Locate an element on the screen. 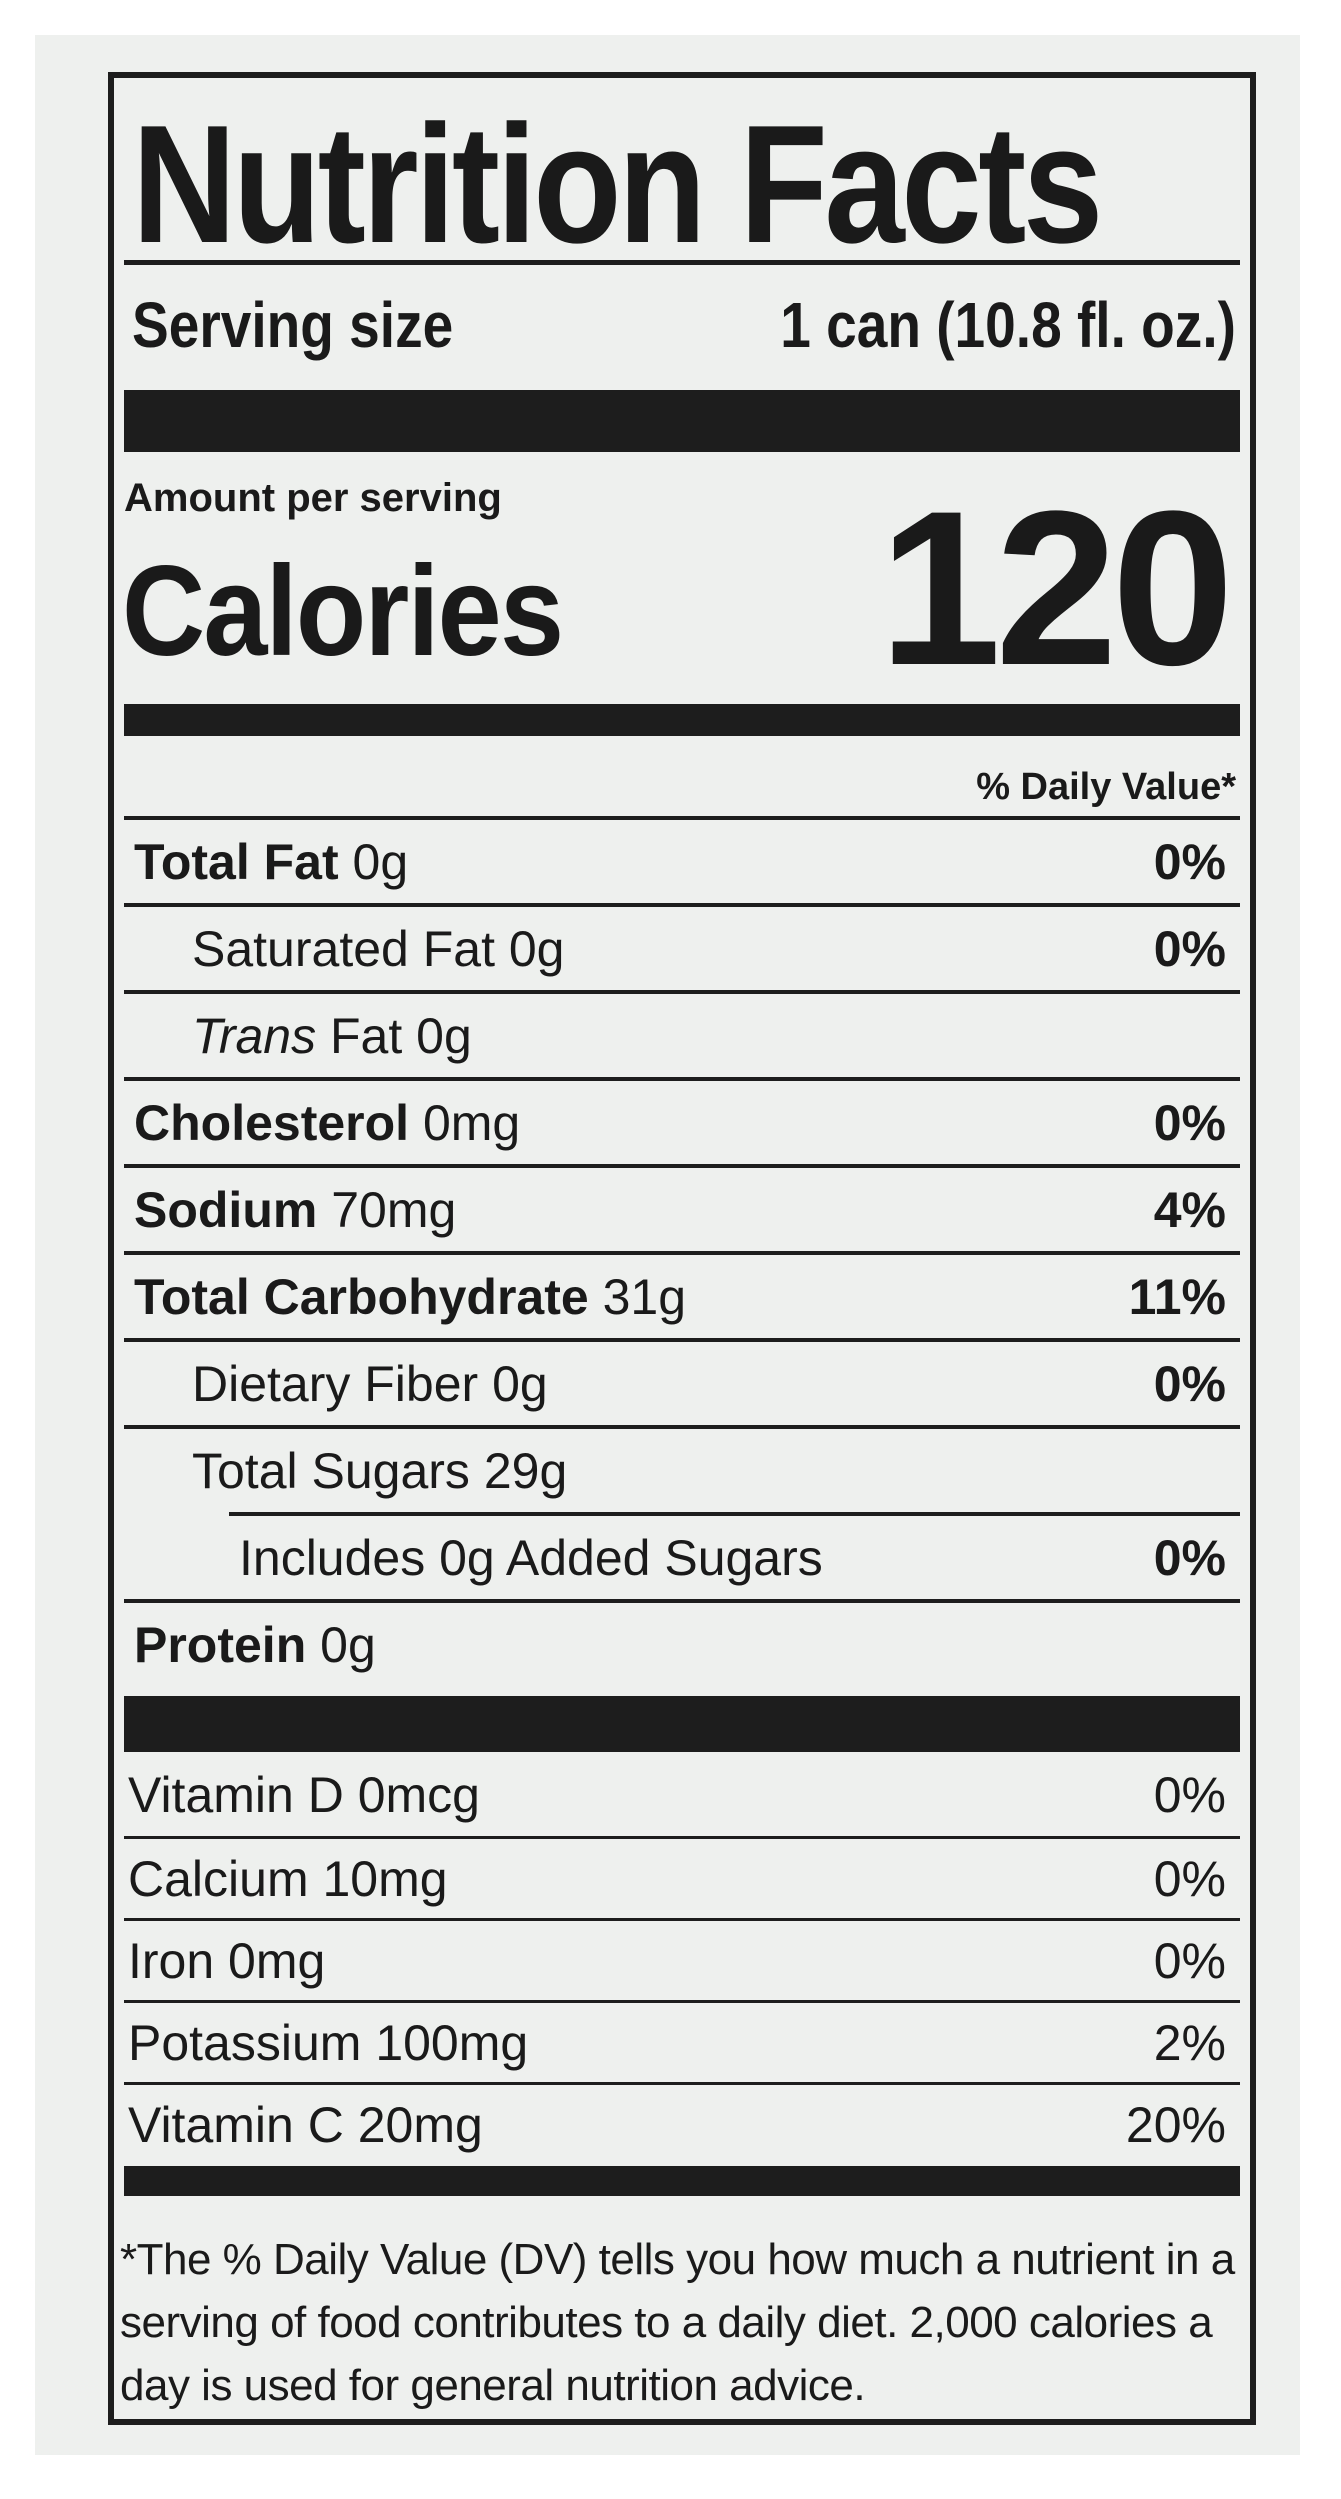 This screenshot has width=1341, height=2499. nutrient-name: Fat is located at coordinates (366, 1035).